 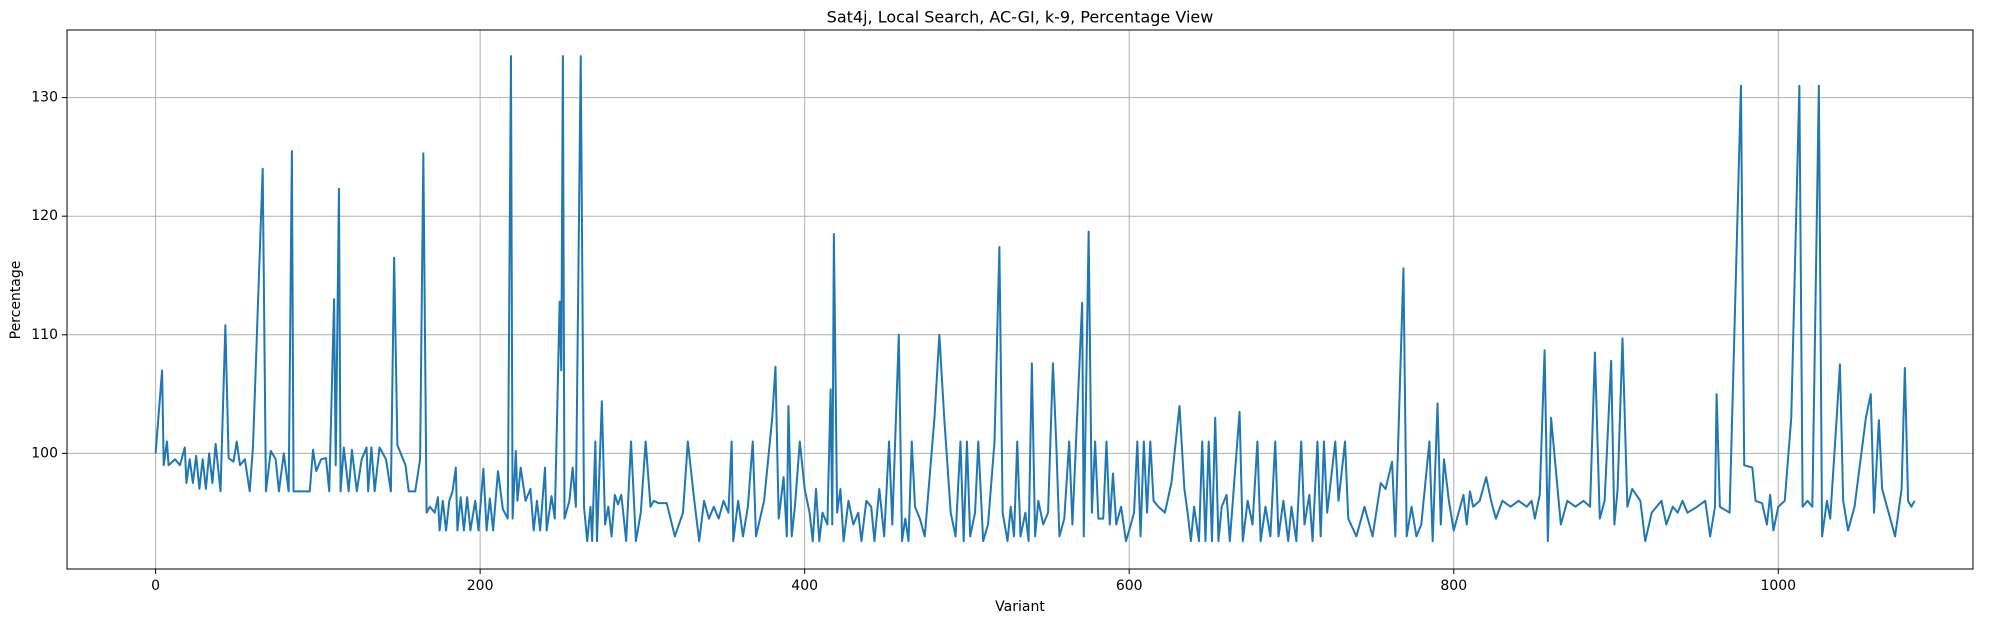 I want to click on y-axis-label: Percentage, so click(x=16, y=300).